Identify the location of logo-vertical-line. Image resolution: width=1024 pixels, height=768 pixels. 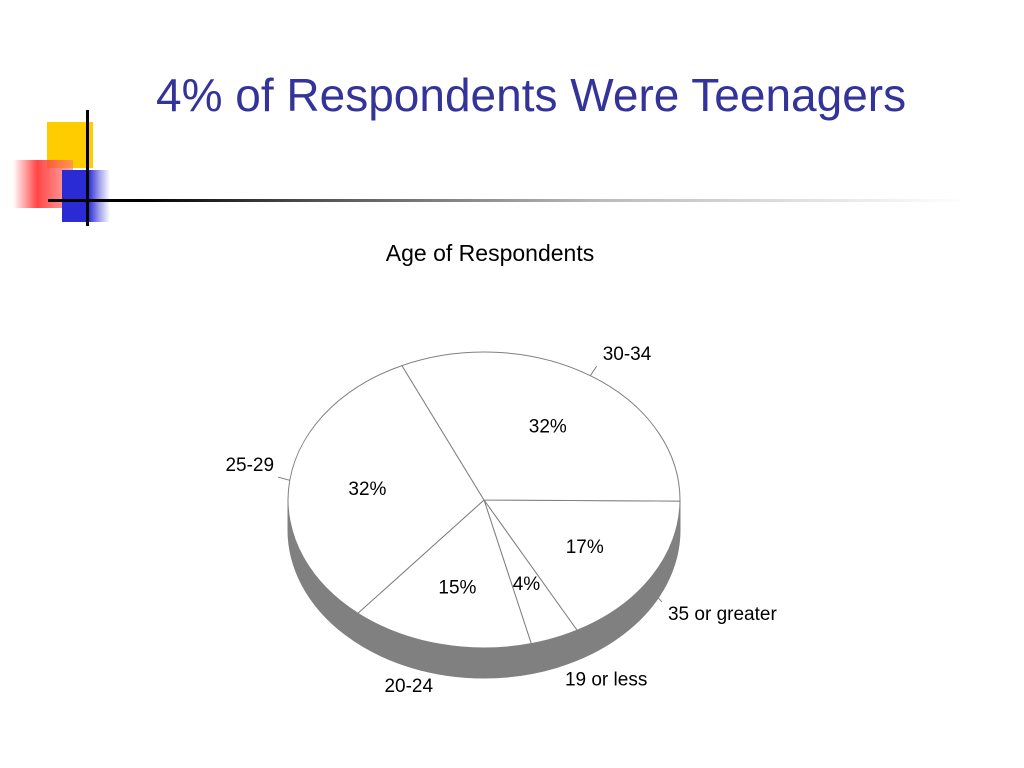
(87, 168).